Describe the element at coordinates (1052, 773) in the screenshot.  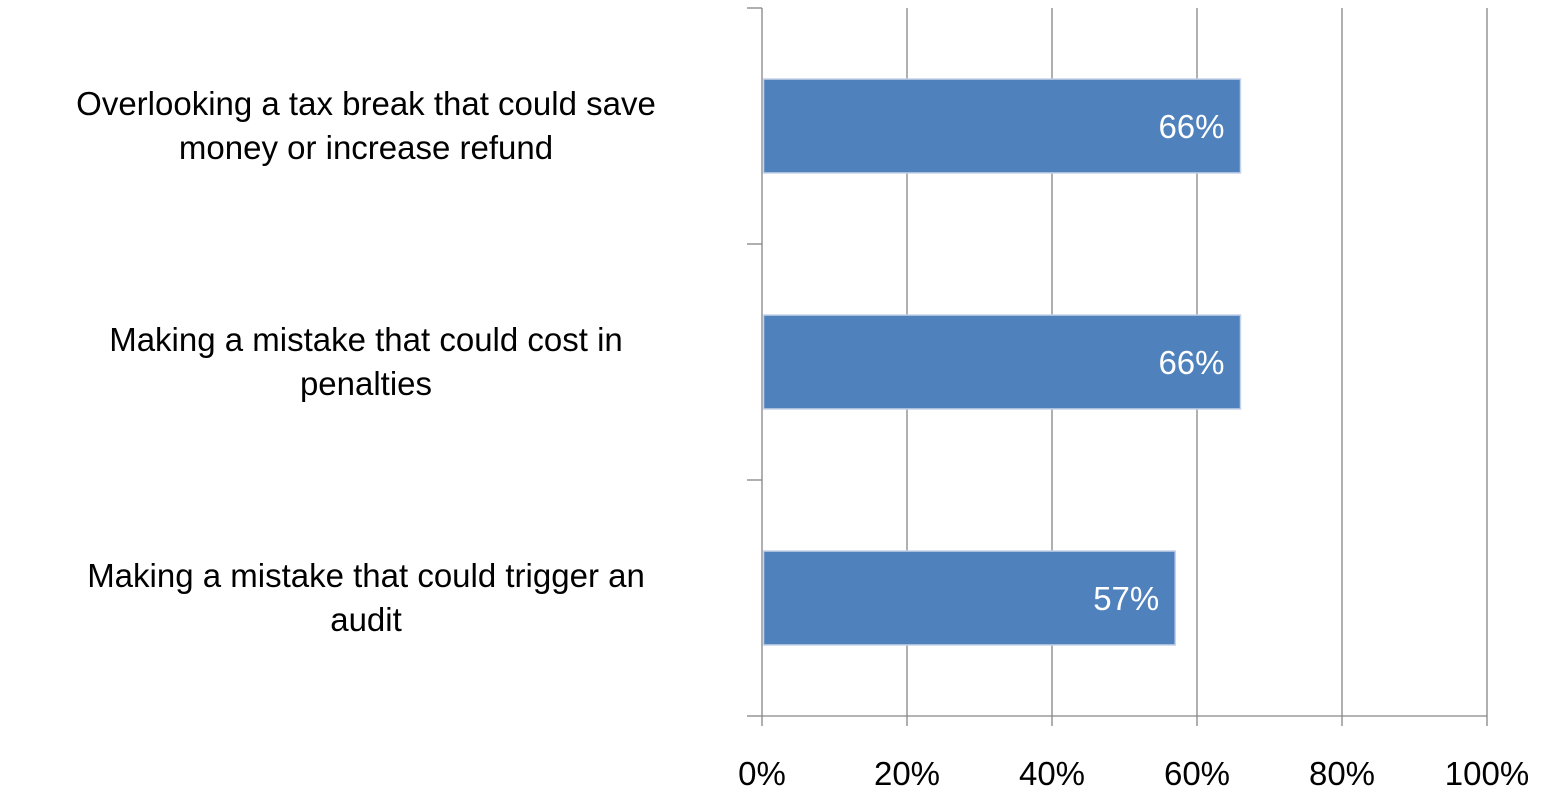
I see `x-tick-label: 40%` at that location.